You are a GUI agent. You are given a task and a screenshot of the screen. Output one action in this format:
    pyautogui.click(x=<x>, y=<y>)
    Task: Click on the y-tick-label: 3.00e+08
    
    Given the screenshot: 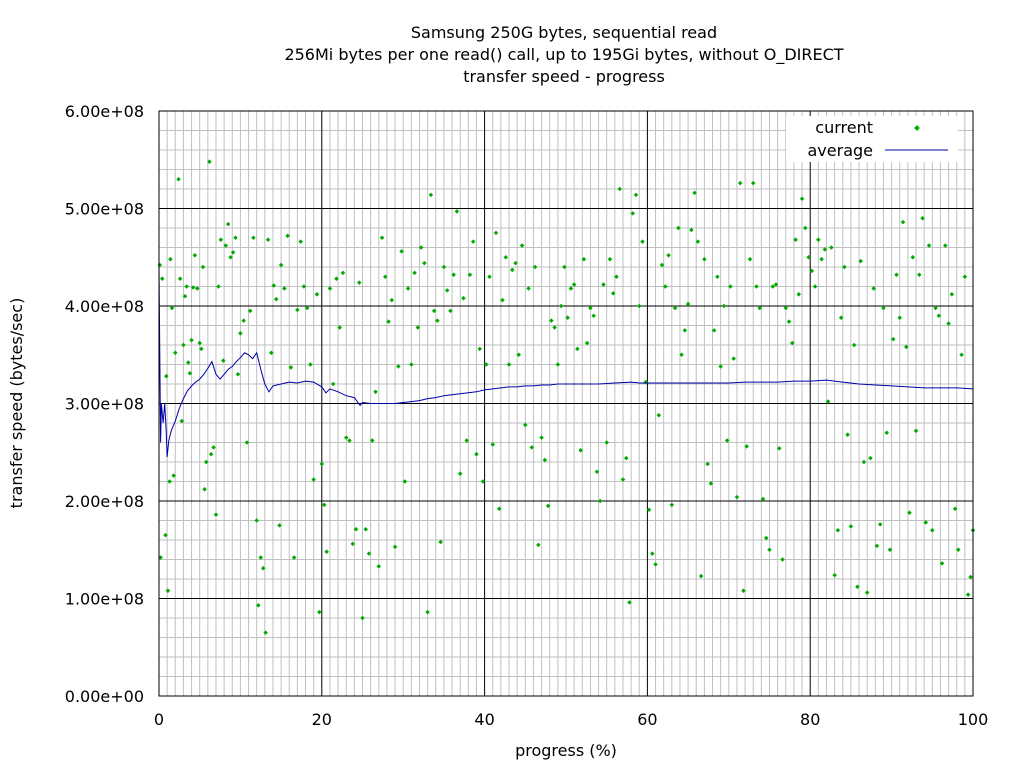 What is the action you would take?
    pyautogui.click(x=104, y=404)
    